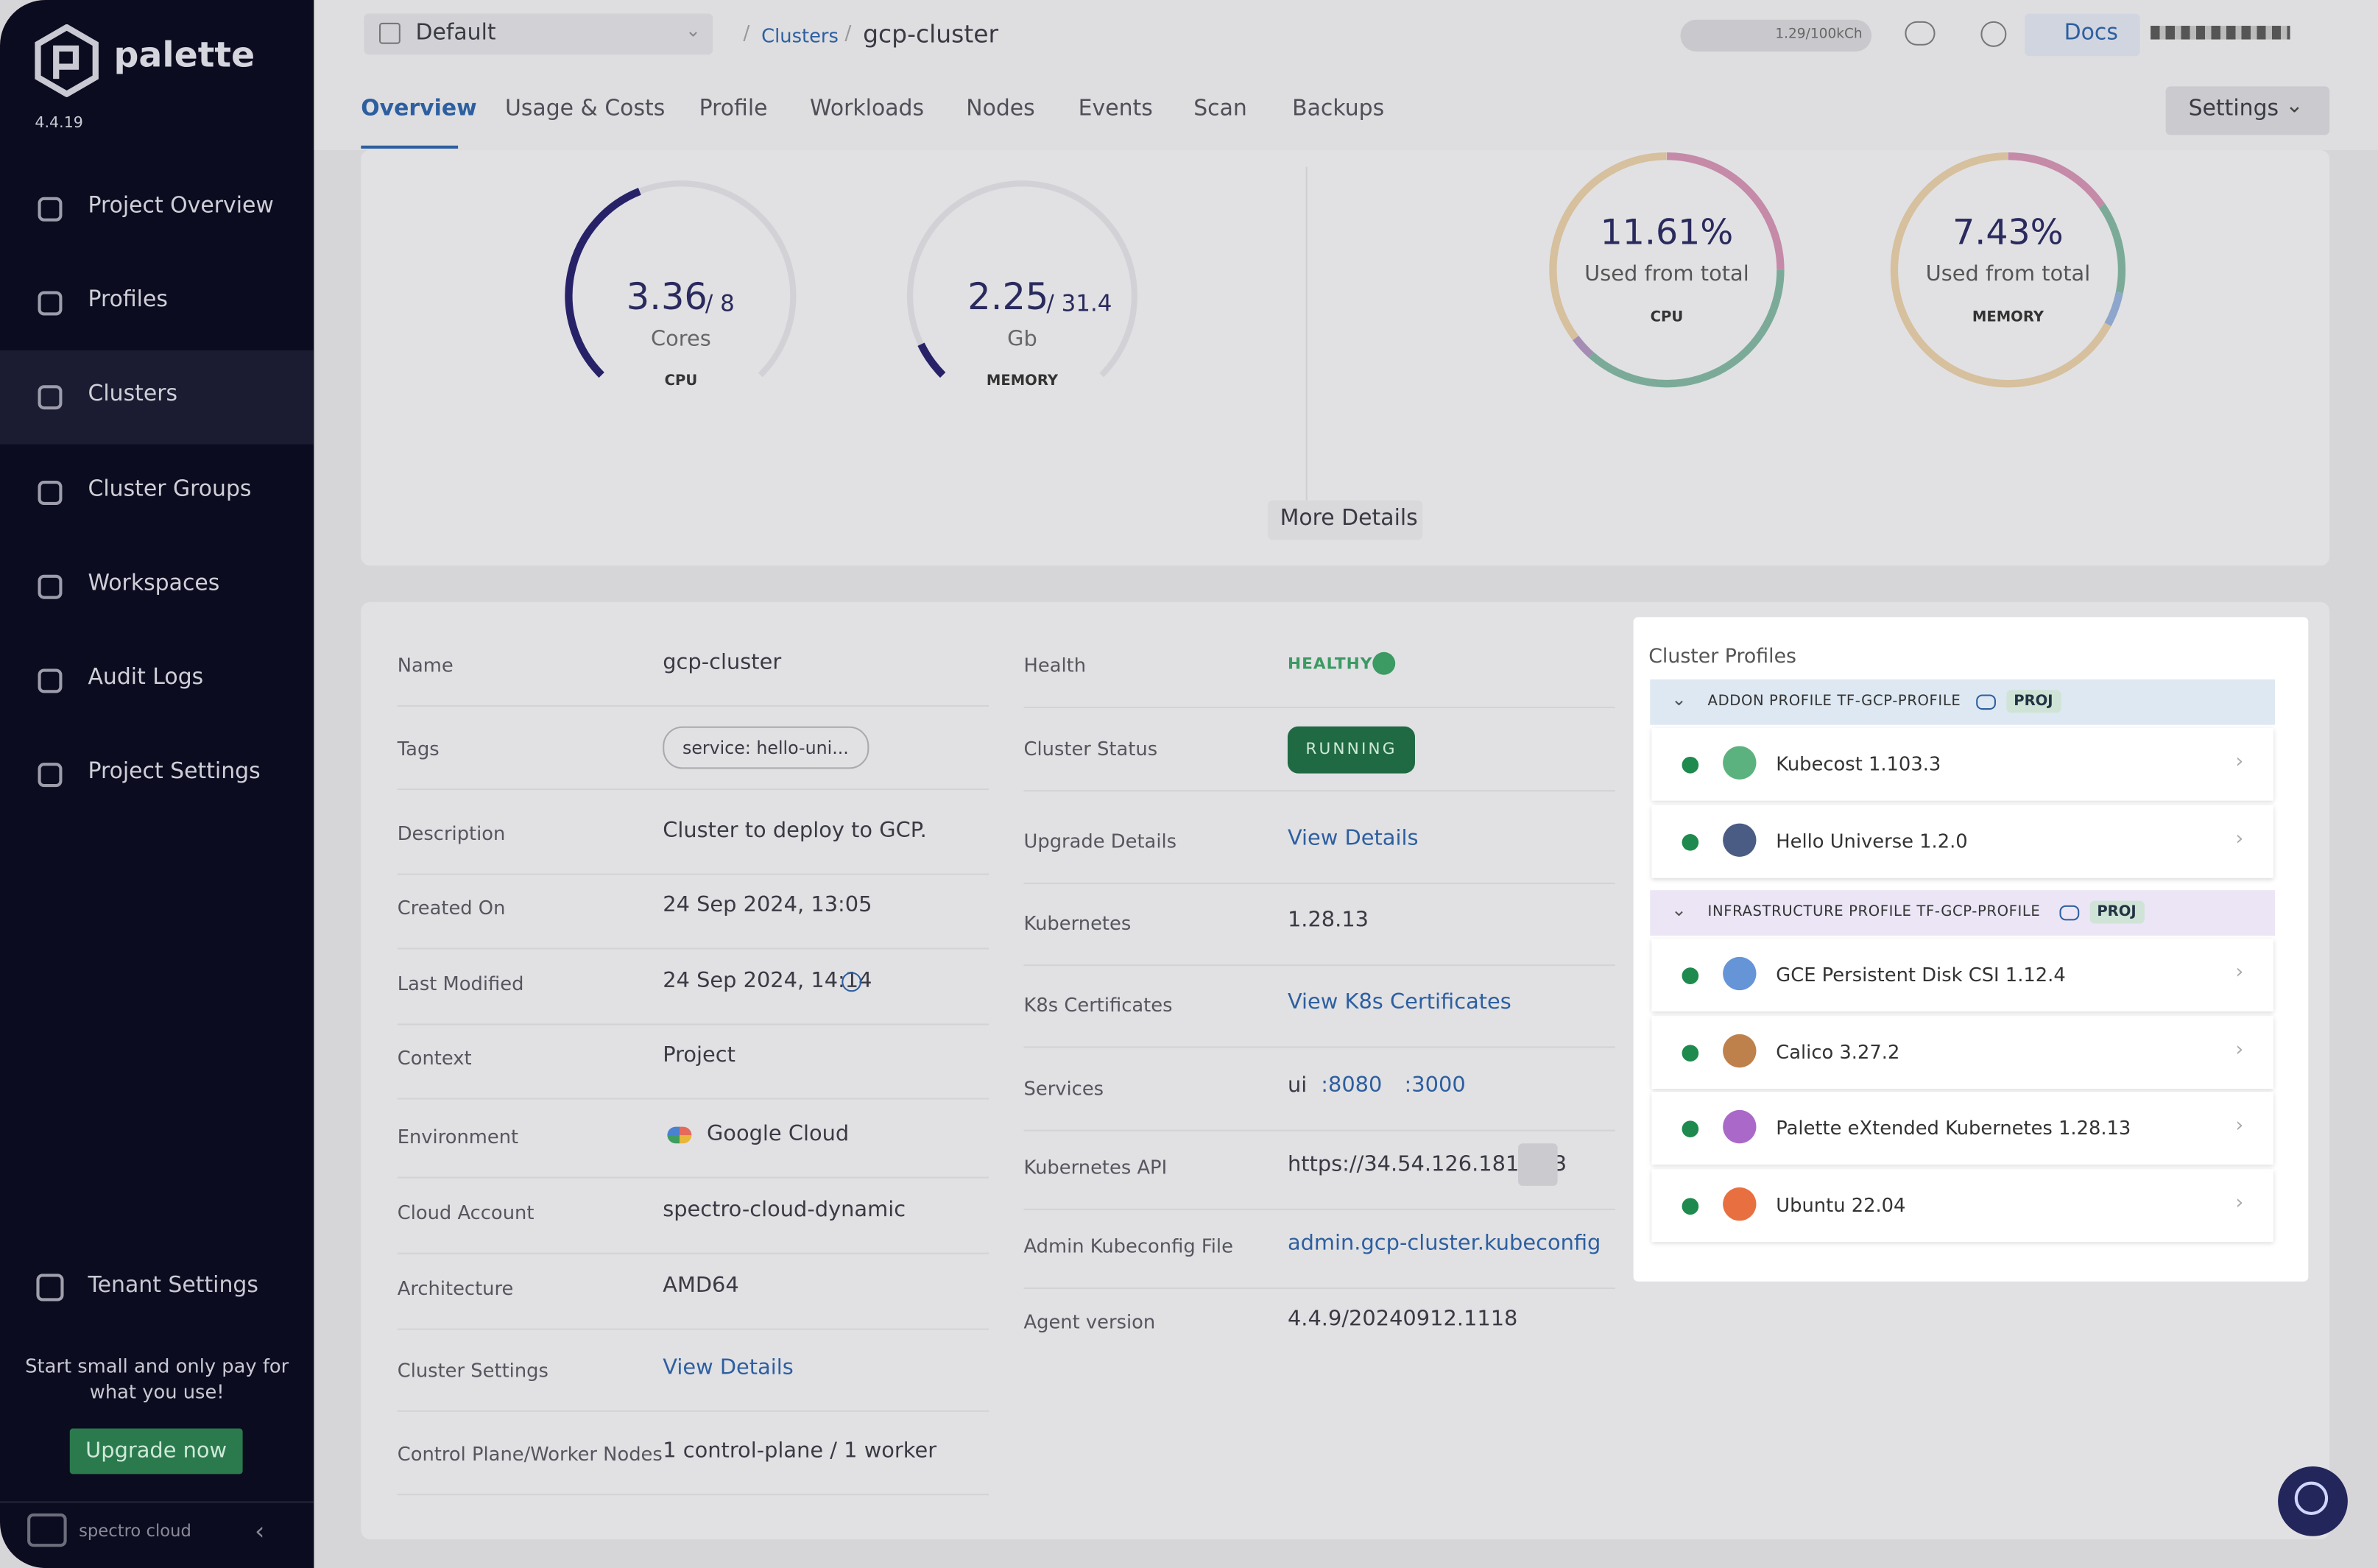  I want to click on settings-button, so click(2247, 111).